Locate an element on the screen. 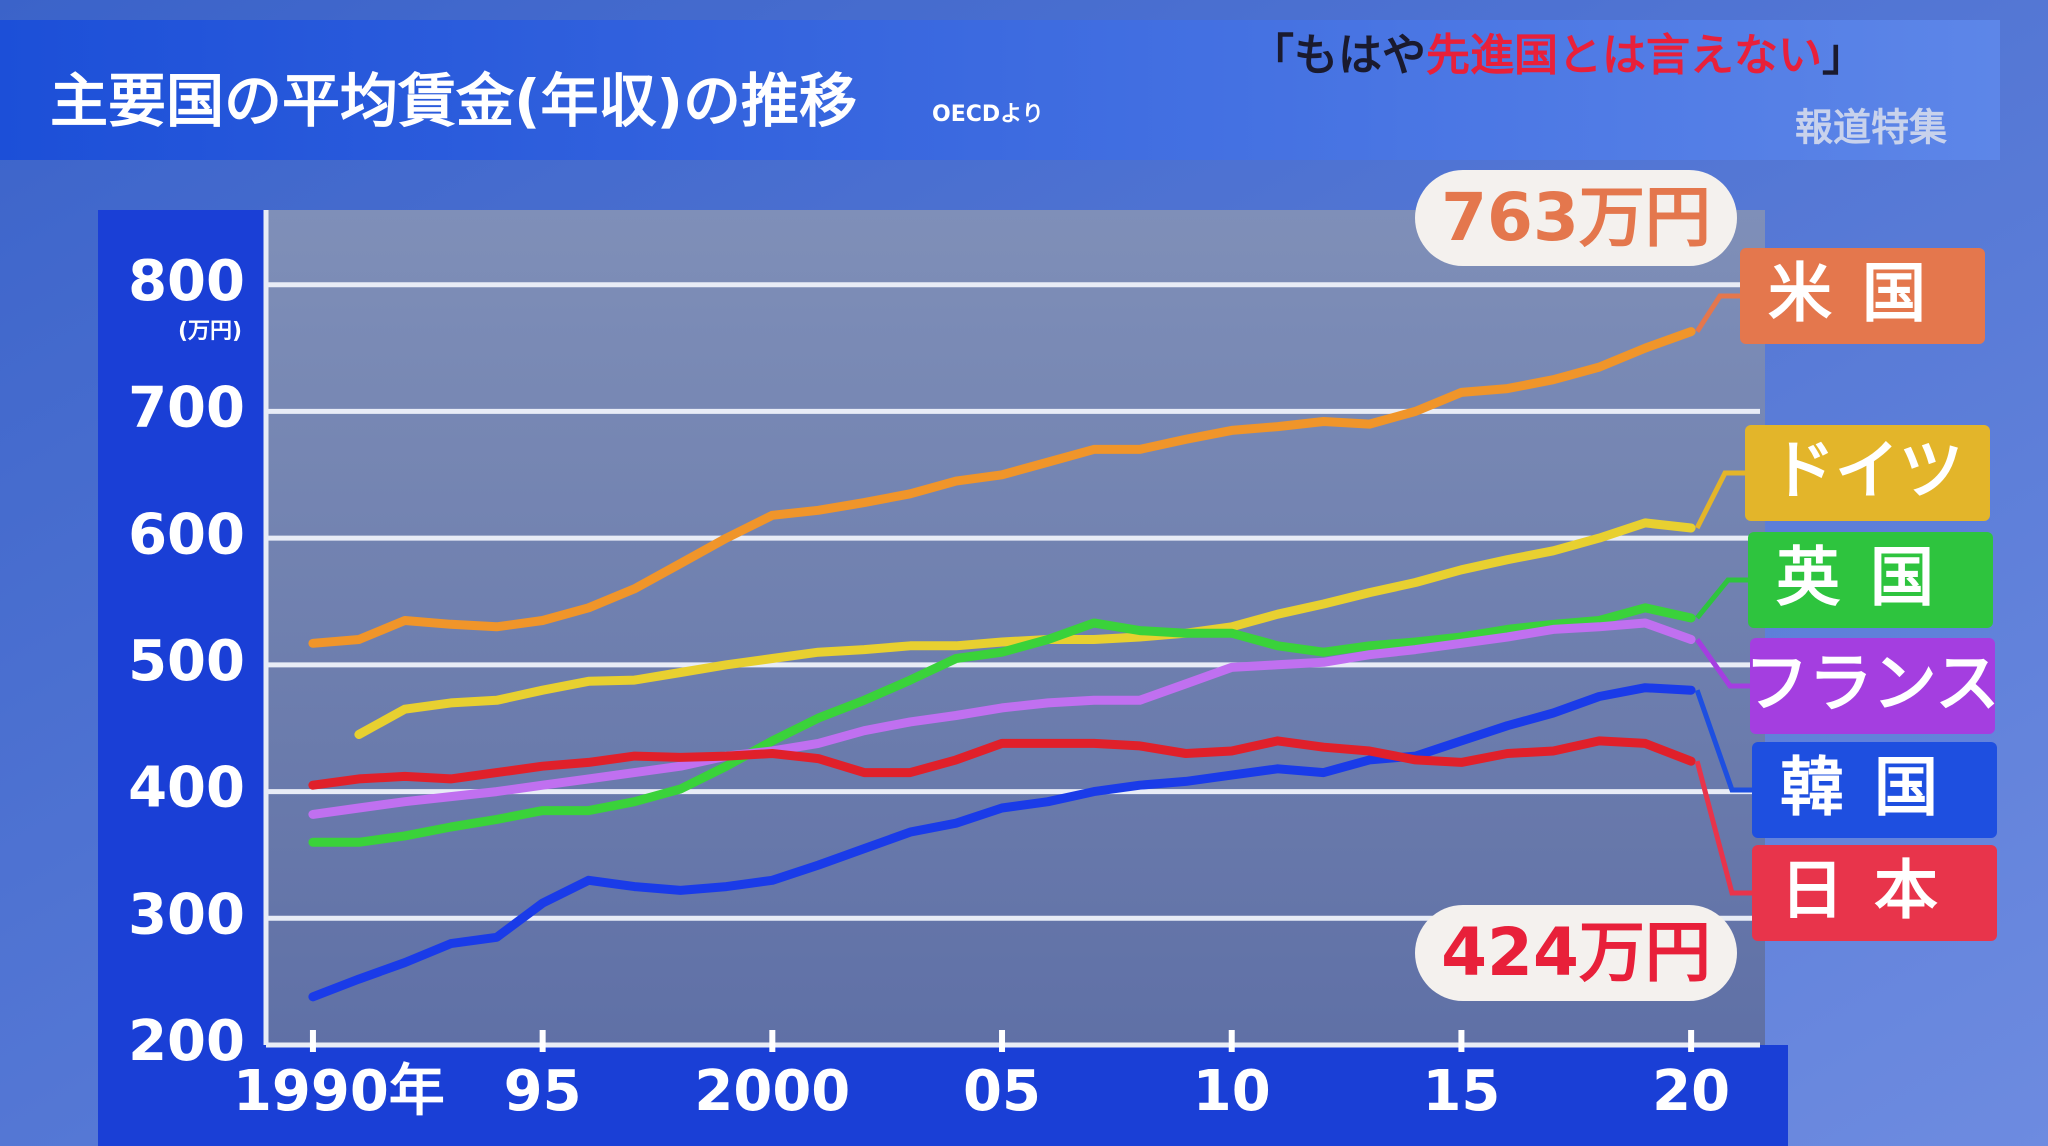  y-tick-label: 500 is located at coordinates (186, 661).